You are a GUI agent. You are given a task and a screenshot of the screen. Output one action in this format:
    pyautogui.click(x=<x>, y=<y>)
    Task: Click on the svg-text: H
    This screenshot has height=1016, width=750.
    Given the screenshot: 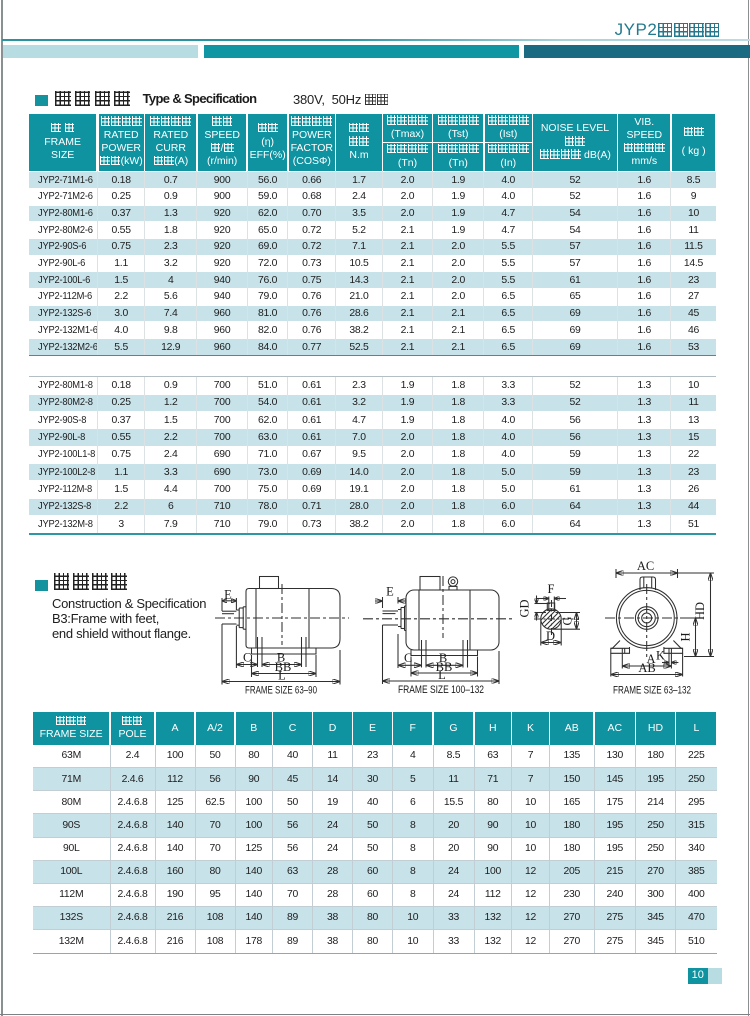 What is the action you would take?
    pyautogui.click(x=686, y=636)
    